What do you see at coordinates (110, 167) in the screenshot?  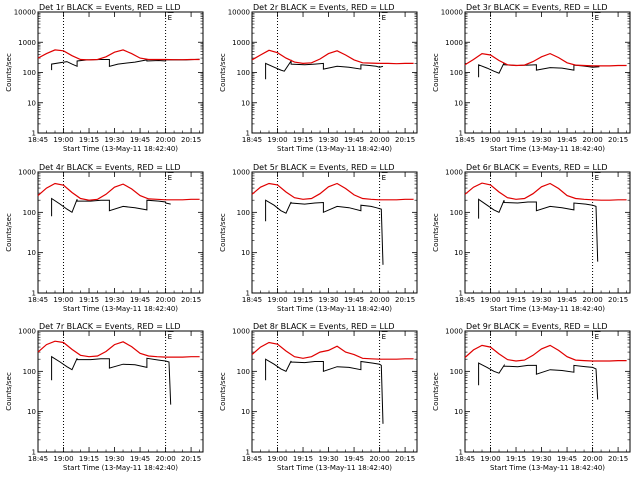 I see `panel-title: Det 4r BLACK = Events, RED = LLD` at bounding box center [110, 167].